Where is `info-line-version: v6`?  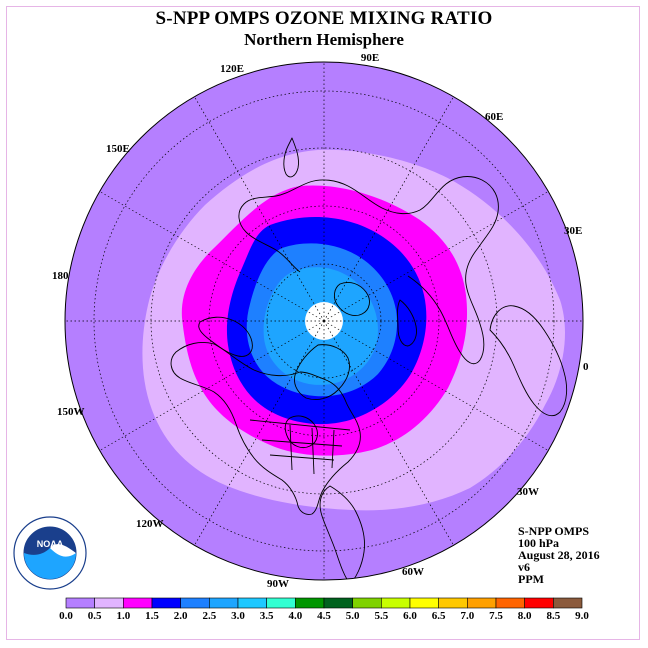
info-line-version: v6 is located at coordinates (524, 567).